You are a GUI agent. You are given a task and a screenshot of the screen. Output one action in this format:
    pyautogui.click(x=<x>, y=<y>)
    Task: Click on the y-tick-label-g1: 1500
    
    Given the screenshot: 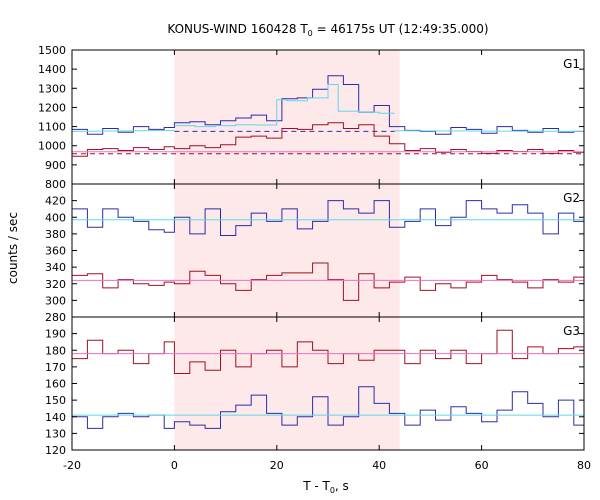 What is the action you would take?
    pyautogui.click(x=52, y=50)
    